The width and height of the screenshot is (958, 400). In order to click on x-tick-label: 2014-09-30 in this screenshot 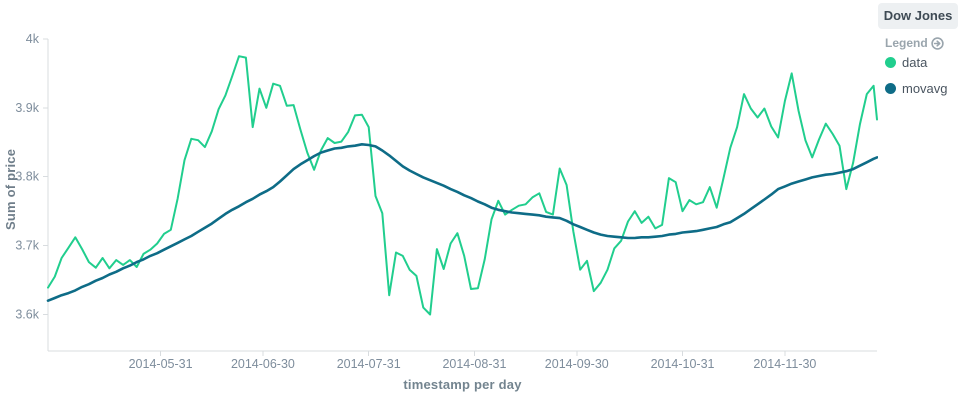, I will do `click(577, 364)`.